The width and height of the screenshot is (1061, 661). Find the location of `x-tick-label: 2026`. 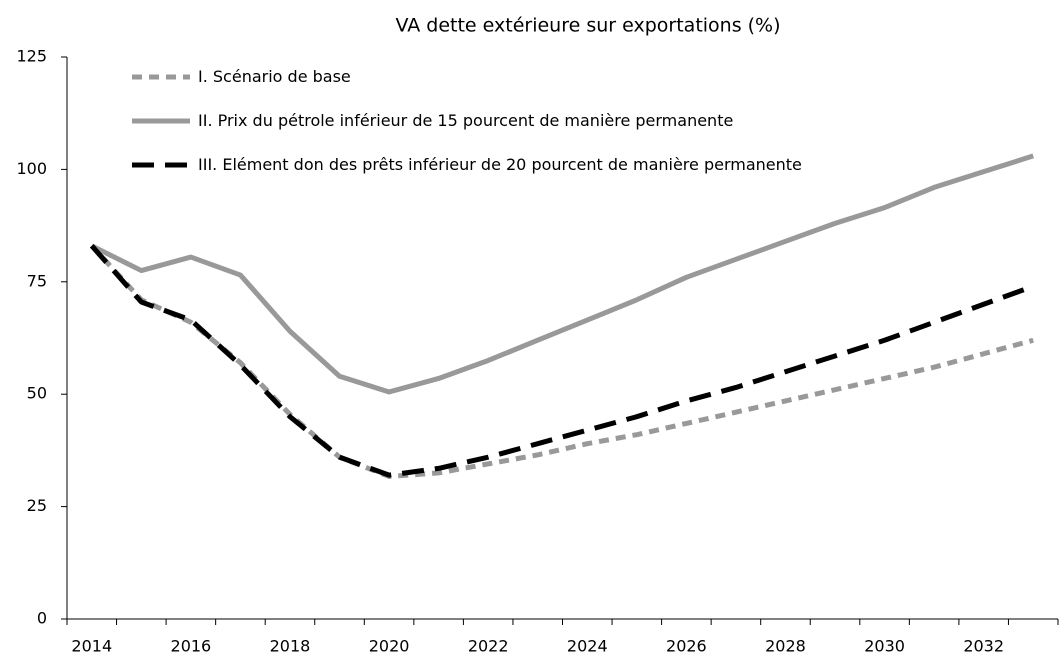

x-tick-label: 2026 is located at coordinates (686, 646).